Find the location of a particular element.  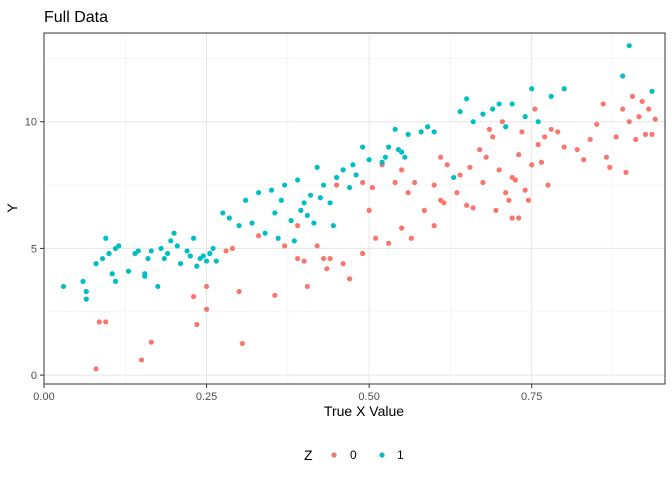

legend-label-1: 1 is located at coordinates (400, 455).